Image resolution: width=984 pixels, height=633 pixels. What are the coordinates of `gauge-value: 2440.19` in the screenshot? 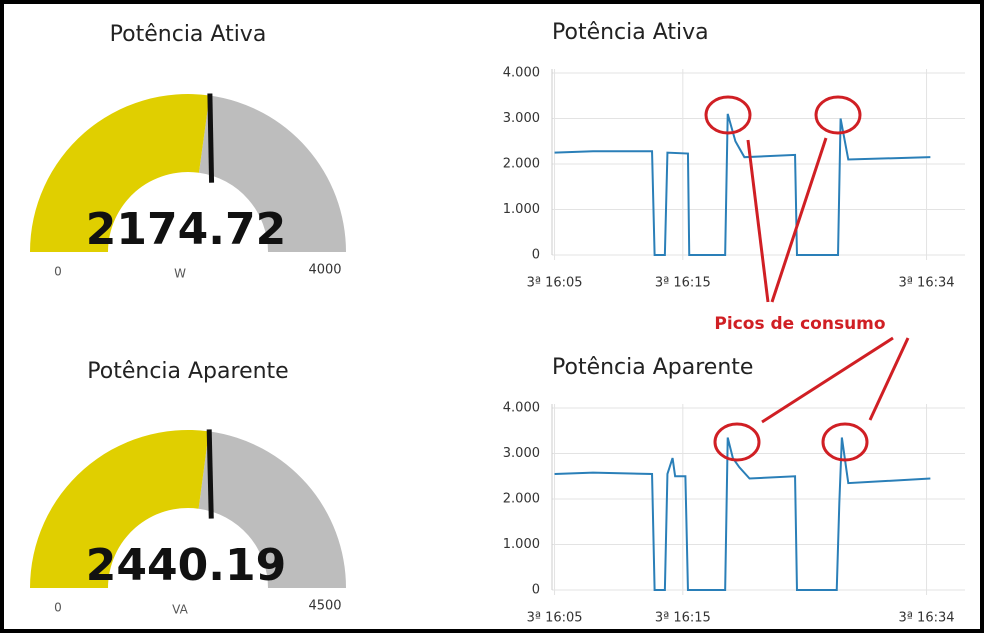 It's located at (186, 565).